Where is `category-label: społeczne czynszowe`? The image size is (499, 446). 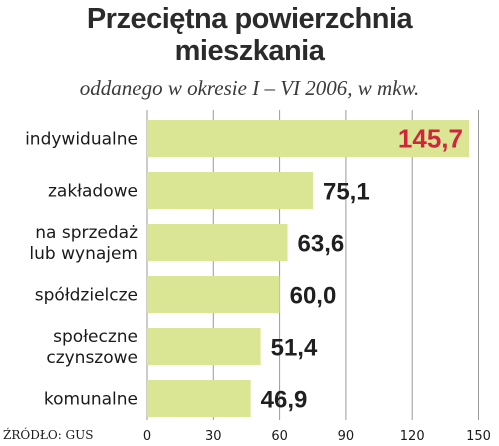
category-label: społeczne czynszowe is located at coordinates (92, 347).